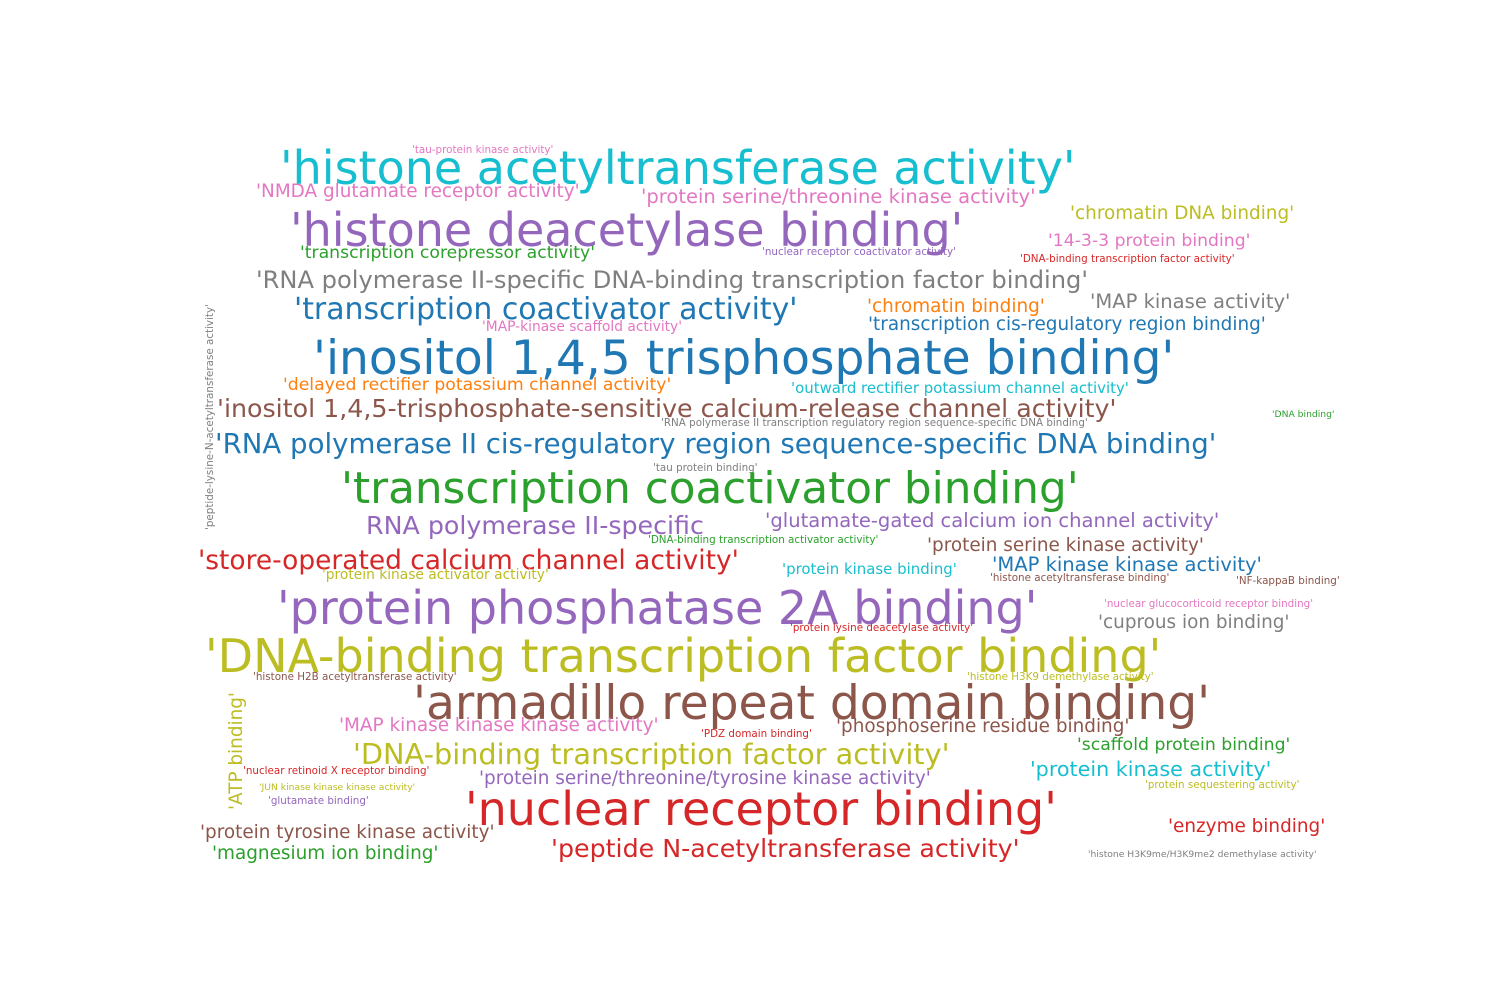 This screenshot has width=1500, height=1000. I want to click on word-25: 'transcription coactivator binding', so click(710, 488).